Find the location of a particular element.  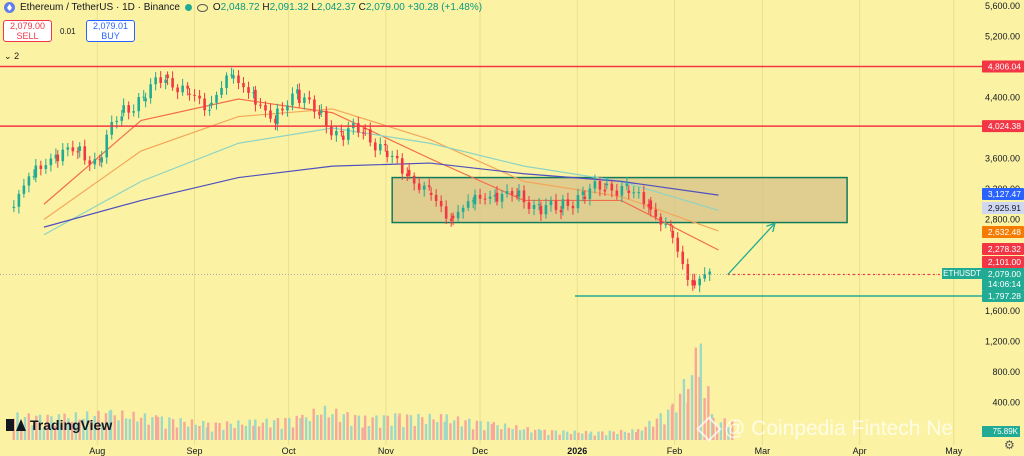

projection-line is located at coordinates (751, 248).